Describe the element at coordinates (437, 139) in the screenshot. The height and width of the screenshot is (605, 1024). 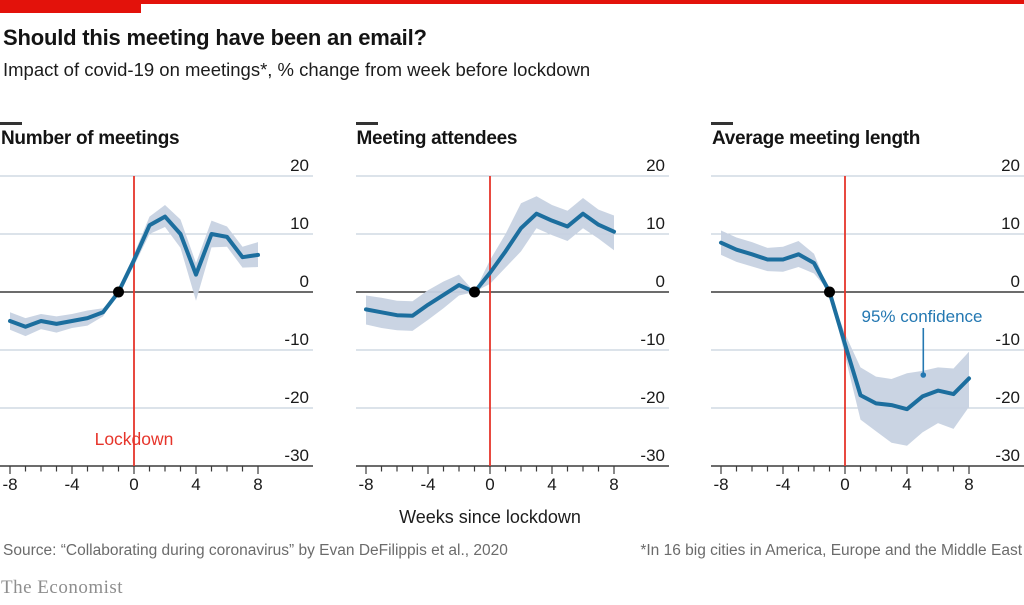
I see `panel-title: Meeting attendees` at that location.